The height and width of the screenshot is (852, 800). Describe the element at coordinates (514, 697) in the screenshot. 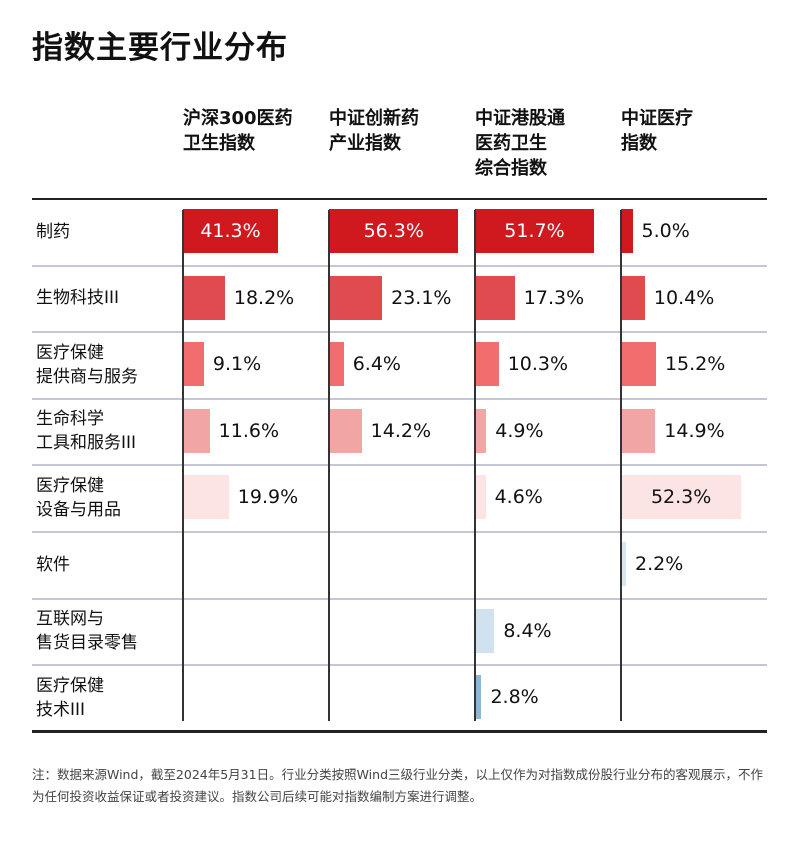

I see `data-label: 2.8%` at that location.